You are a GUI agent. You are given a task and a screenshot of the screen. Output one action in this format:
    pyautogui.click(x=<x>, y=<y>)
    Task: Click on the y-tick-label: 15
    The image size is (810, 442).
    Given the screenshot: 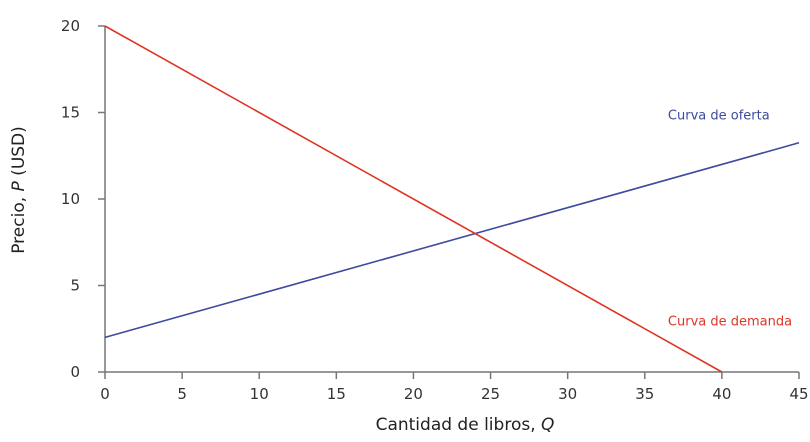 What is the action you would take?
    pyautogui.click(x=70, y=113)
    